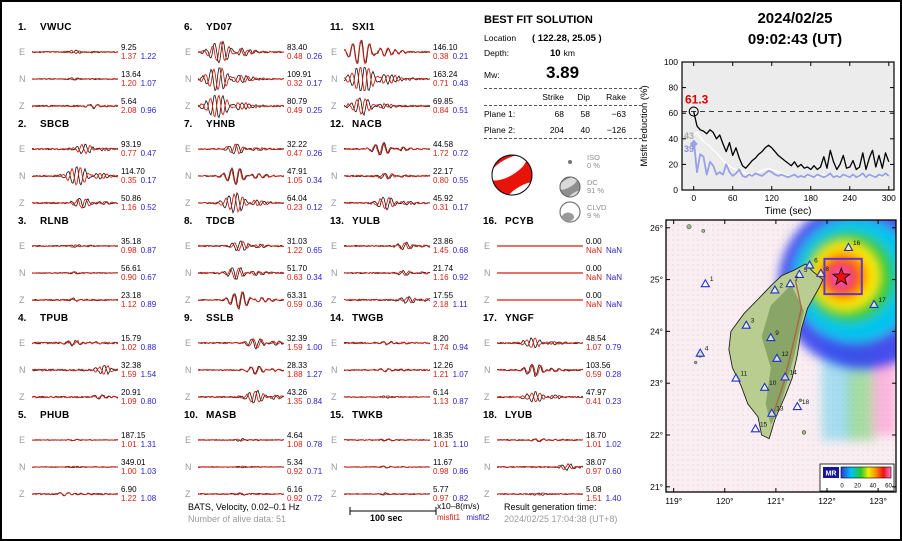 Image resolution: width=902 pixels, height=541 pixels. I want to click on channel-values: 109.91 0.32 0.17, so click(304, 79).